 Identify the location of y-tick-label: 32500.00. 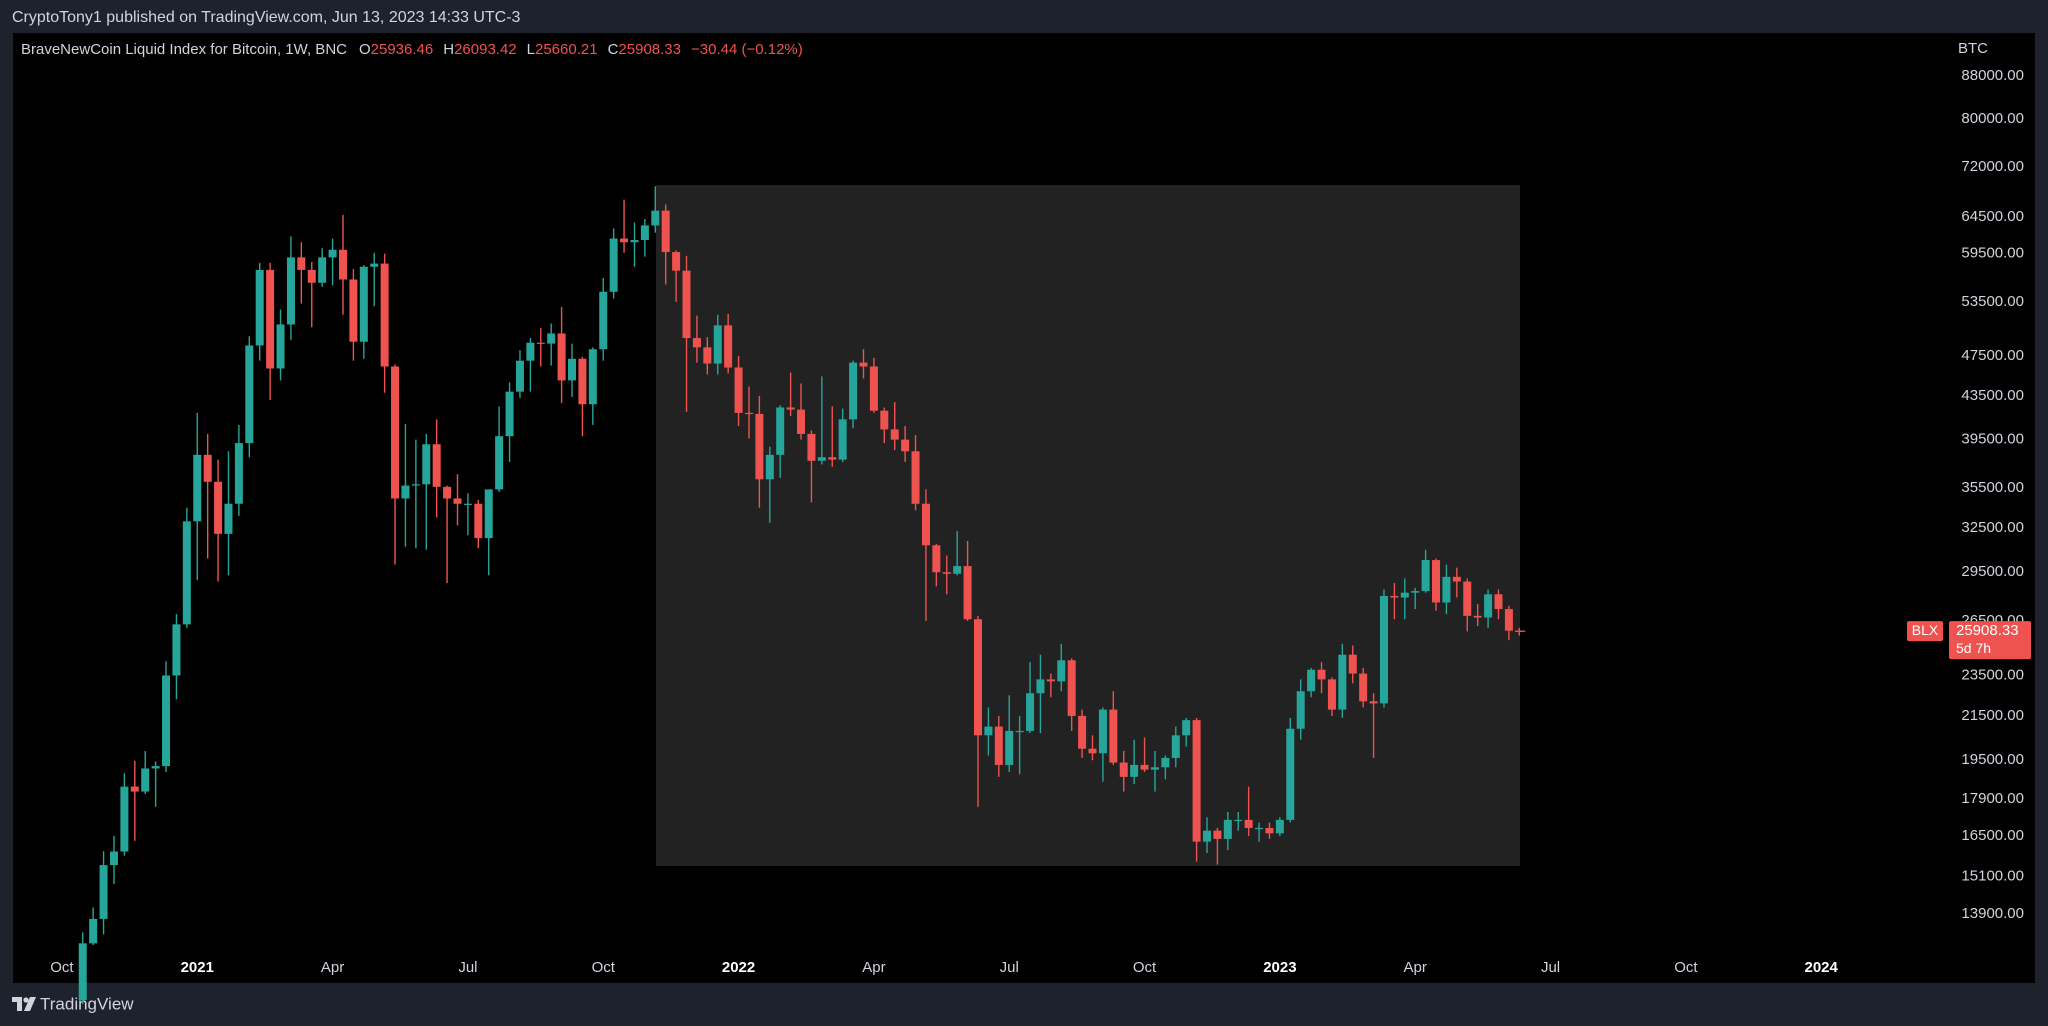
(1992, 527).